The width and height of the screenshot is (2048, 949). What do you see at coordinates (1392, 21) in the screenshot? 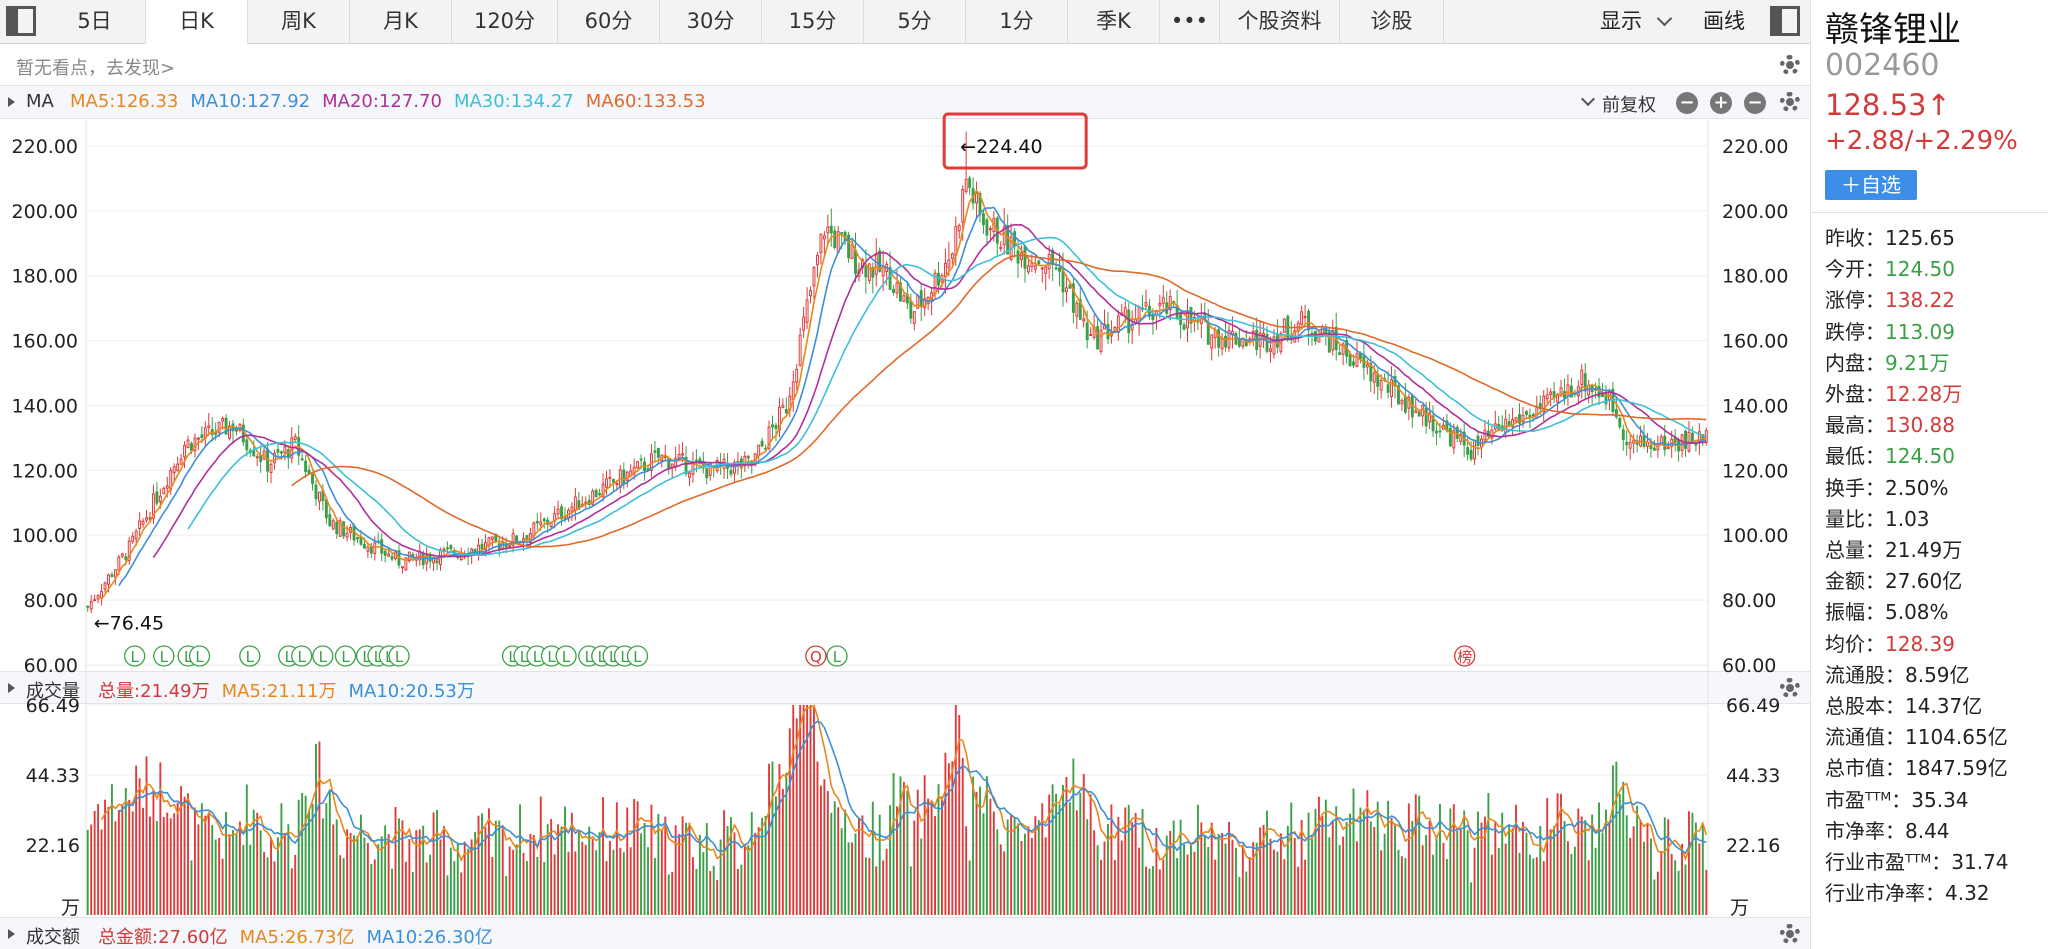
I see `diagnose-tab: 诊股` at bounding box center [1392, 21].